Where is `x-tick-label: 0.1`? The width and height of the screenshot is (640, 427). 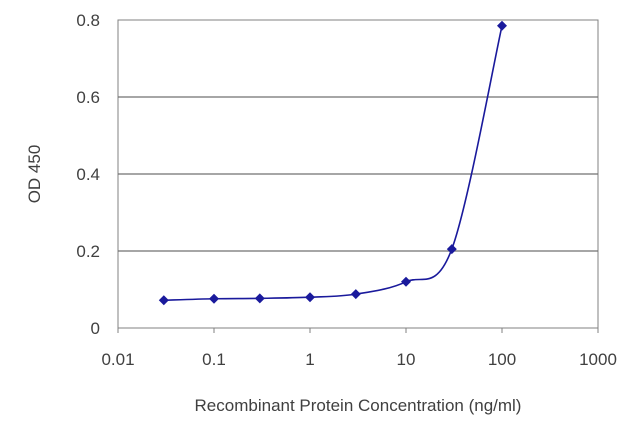
x-tick-label: 0.1 is located at coordinates (214, 359).